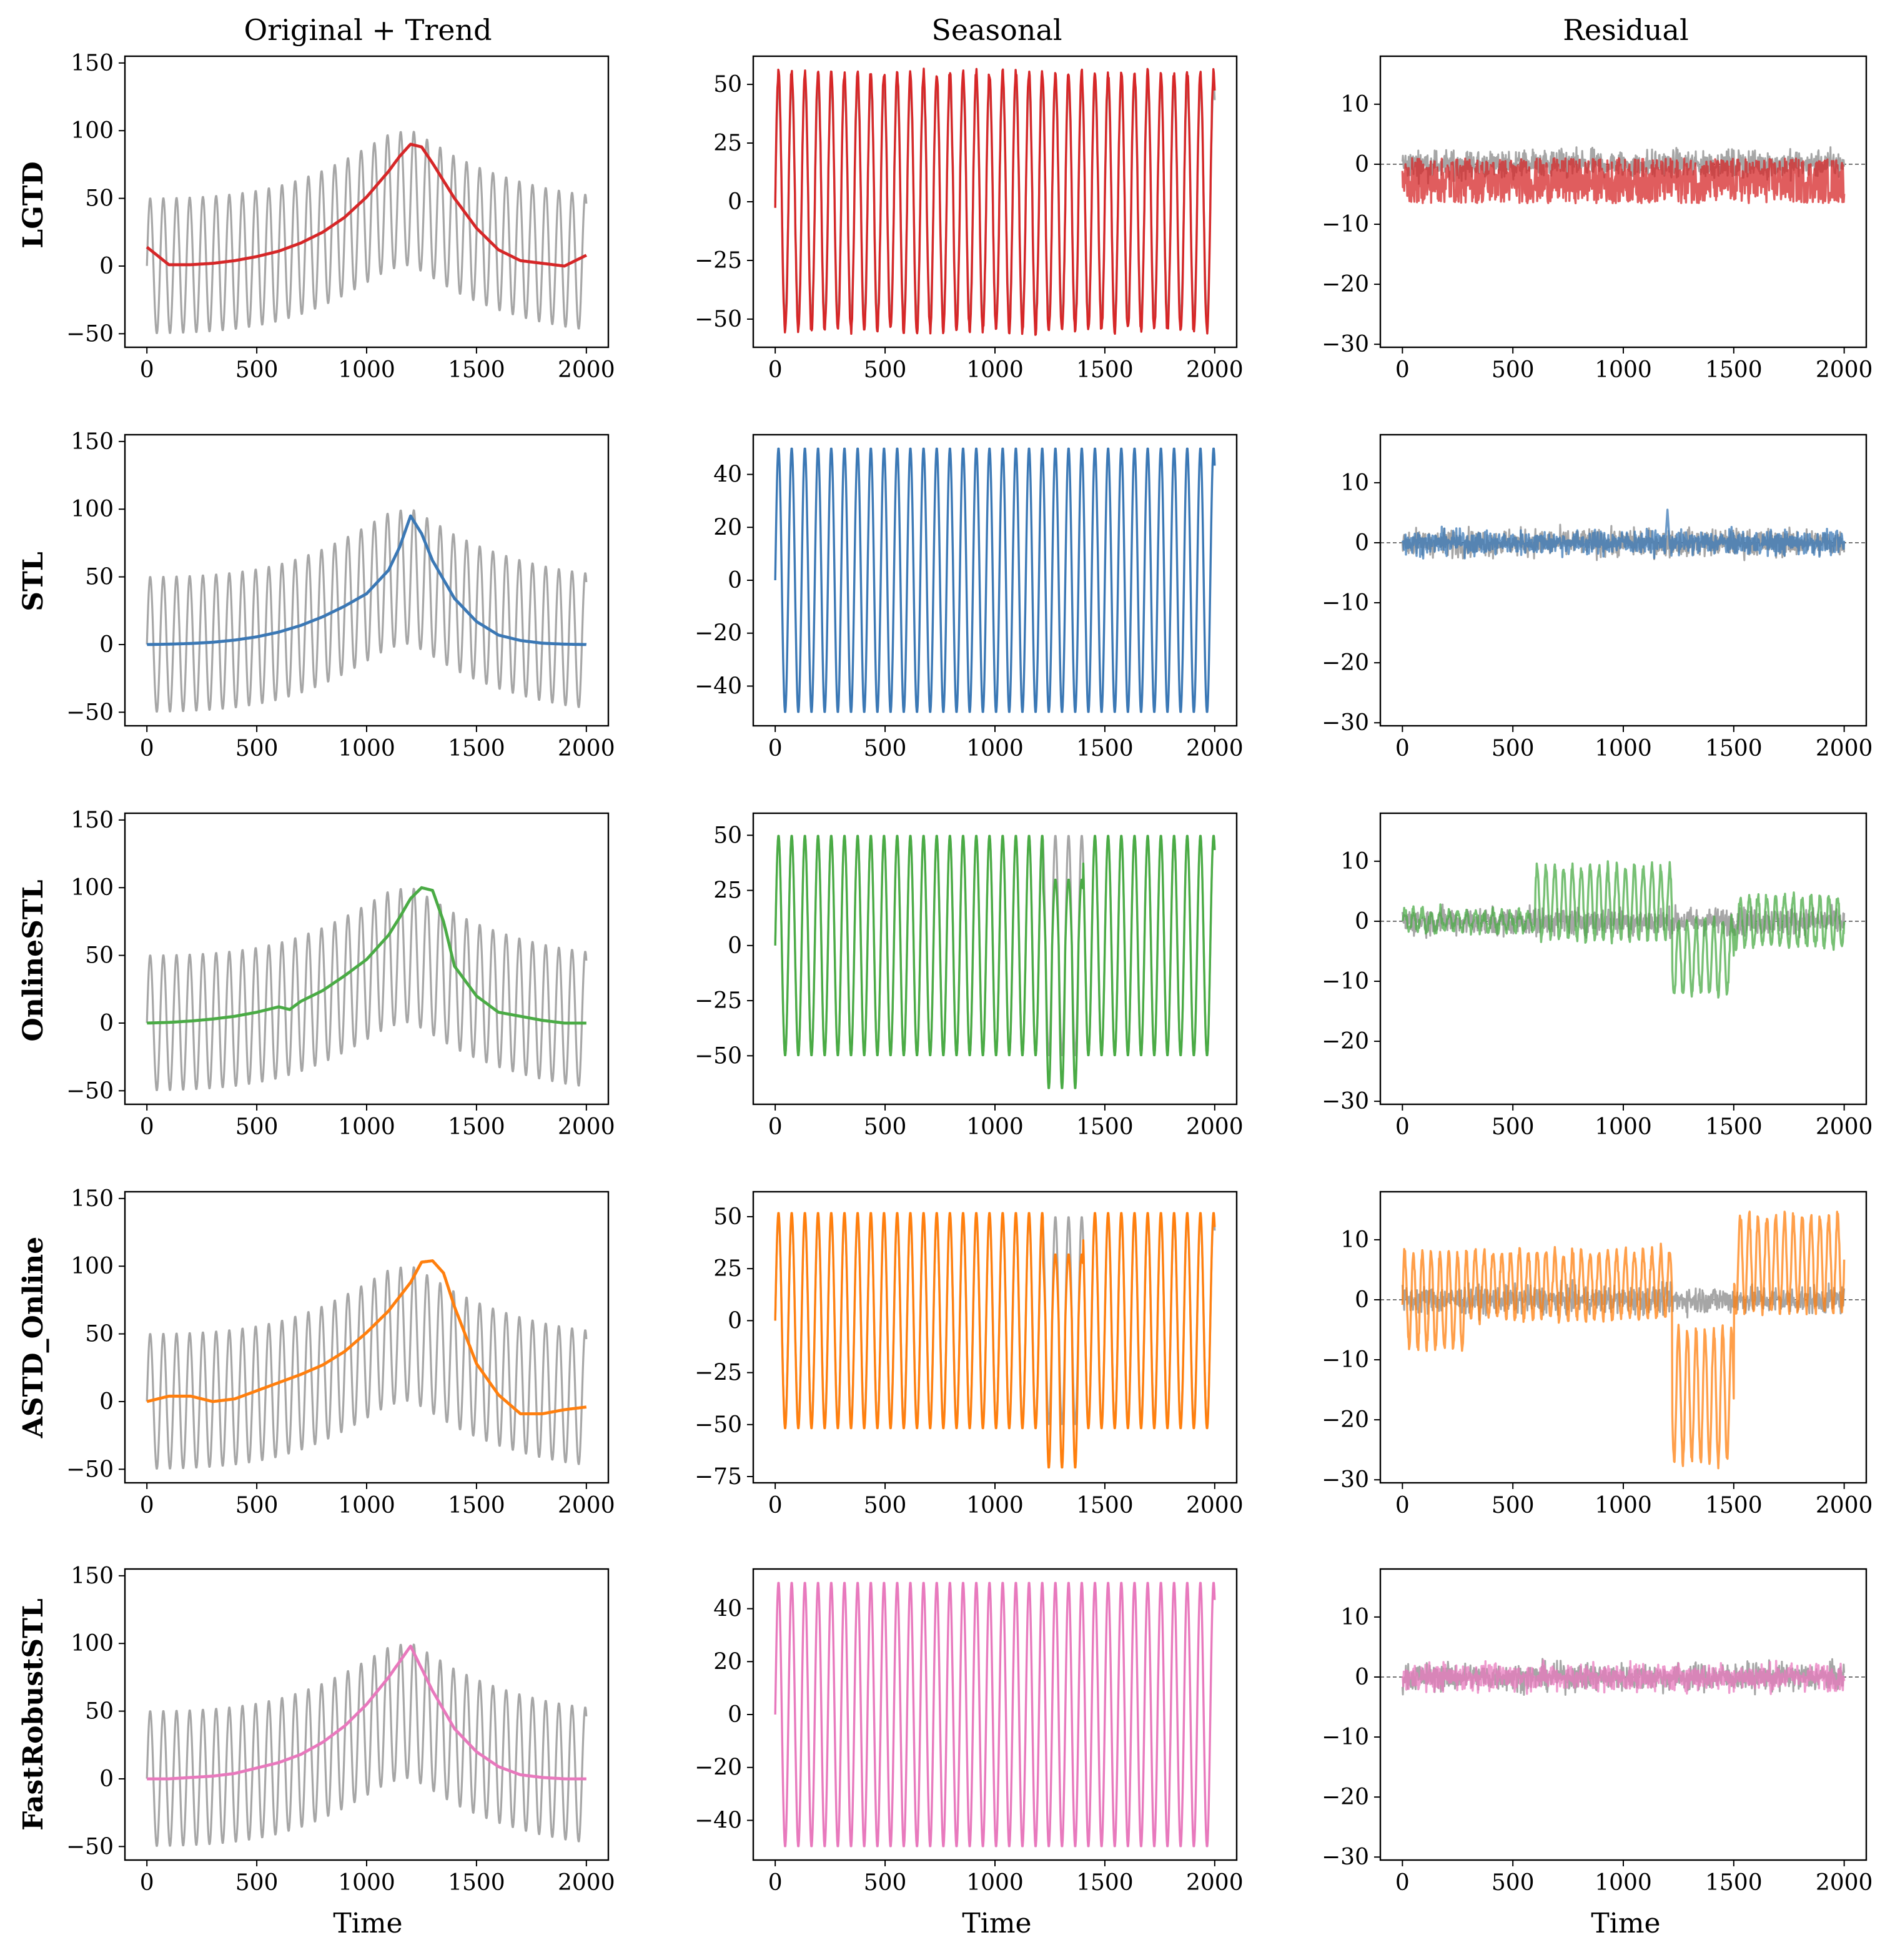 The image size is (1895, 1960). Describe the element at coordinates (970, 219) in the screenshot. I see `panel-lgtd-seasonal: 0 500 1000 1500 2000 −50 −25 0 25 50` at that location.